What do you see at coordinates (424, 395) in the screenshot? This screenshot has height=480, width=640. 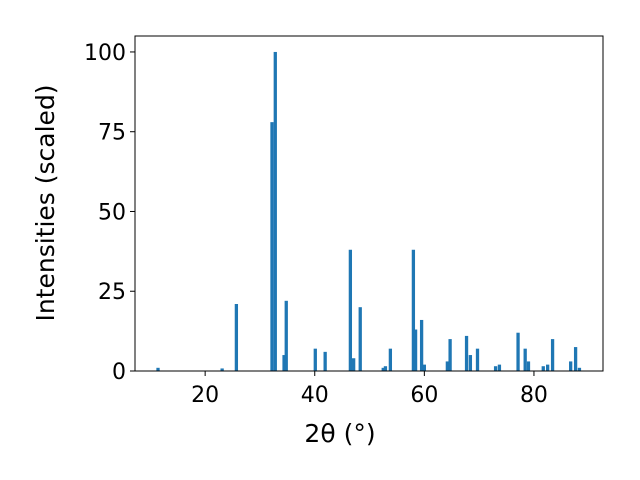 I see `x-tick-label: 60` at bounding box center [424, 395].